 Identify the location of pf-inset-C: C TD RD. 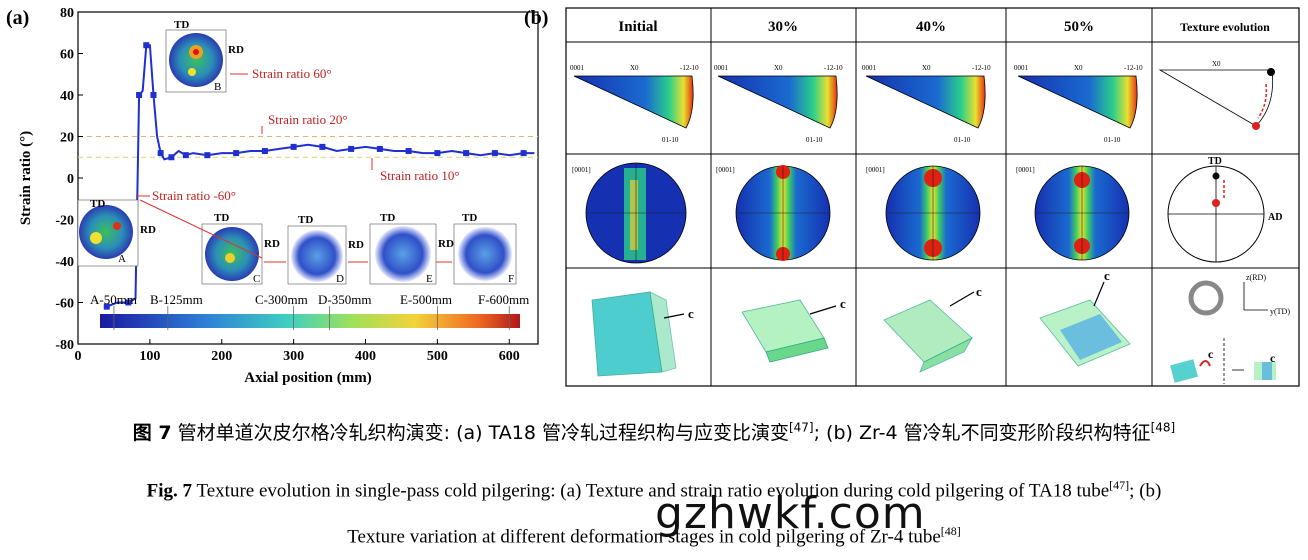
(240, 248).